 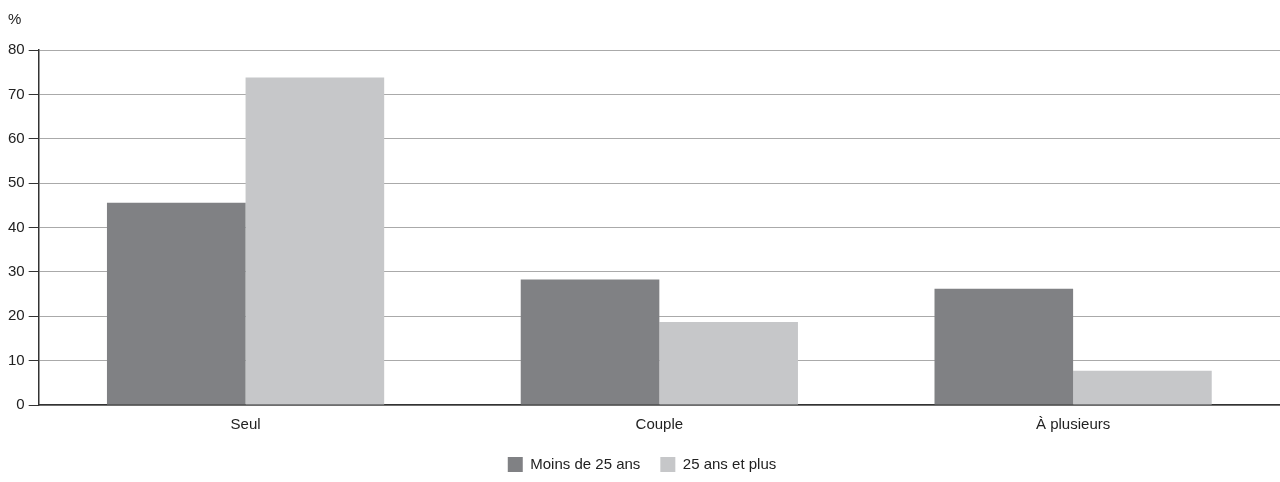 What do you see at coordinates (659, 424) in the screenshot?
I see `x-tick-label: Couple` at bounding box center [659, 424].